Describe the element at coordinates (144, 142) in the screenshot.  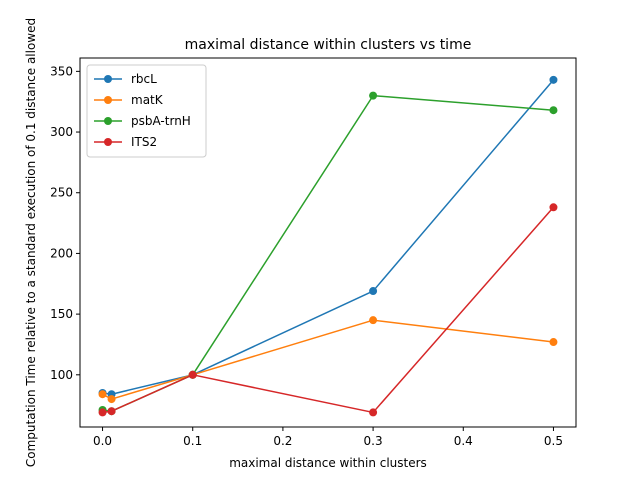
I see `legend-label-its2: ITS2` at that location.